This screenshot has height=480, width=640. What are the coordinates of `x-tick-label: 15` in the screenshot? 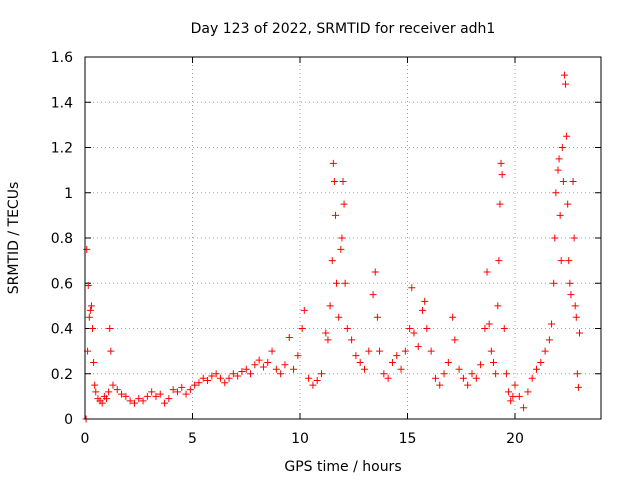 It's located at (408, 439).